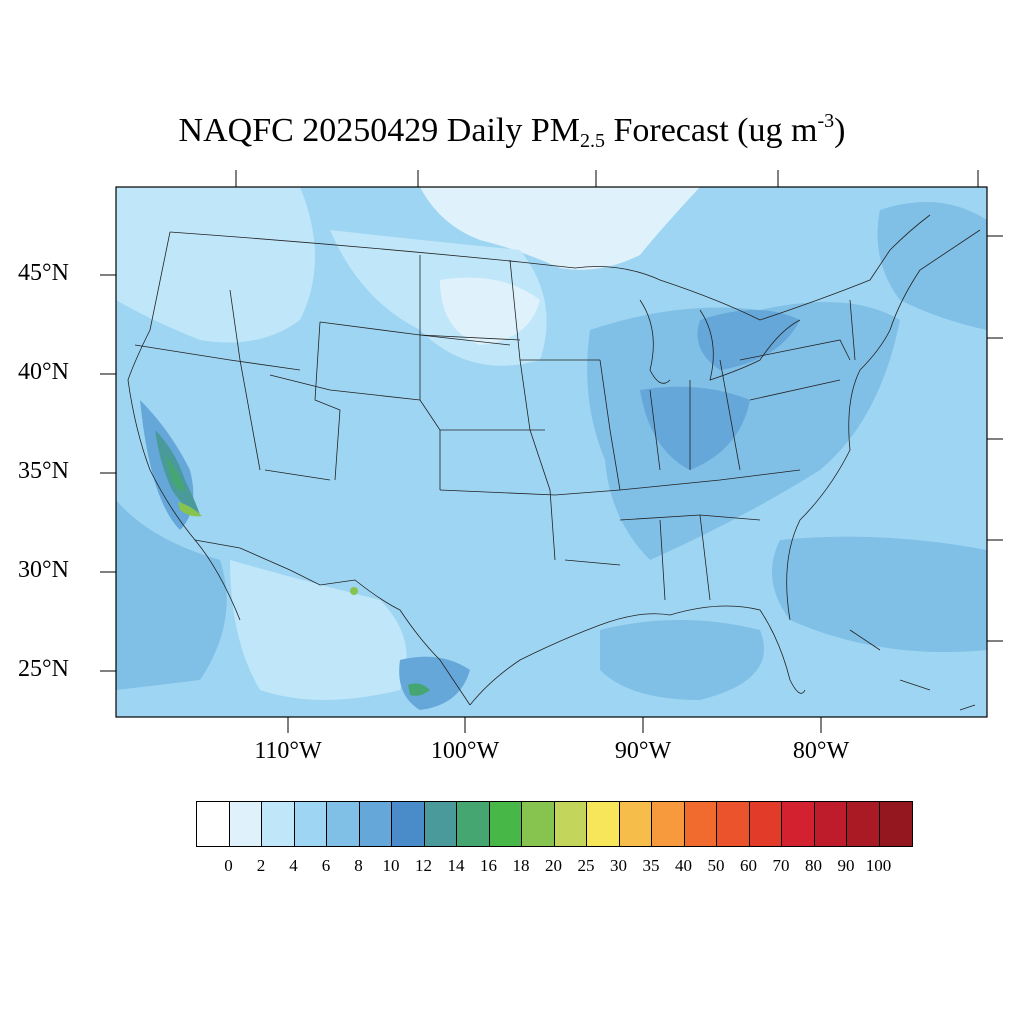 The height and width of the screenshot is (1024, 1024). Describe the element at coordinates (682, 660) in the screenshot. I see `field-mid-gulf` at that location.